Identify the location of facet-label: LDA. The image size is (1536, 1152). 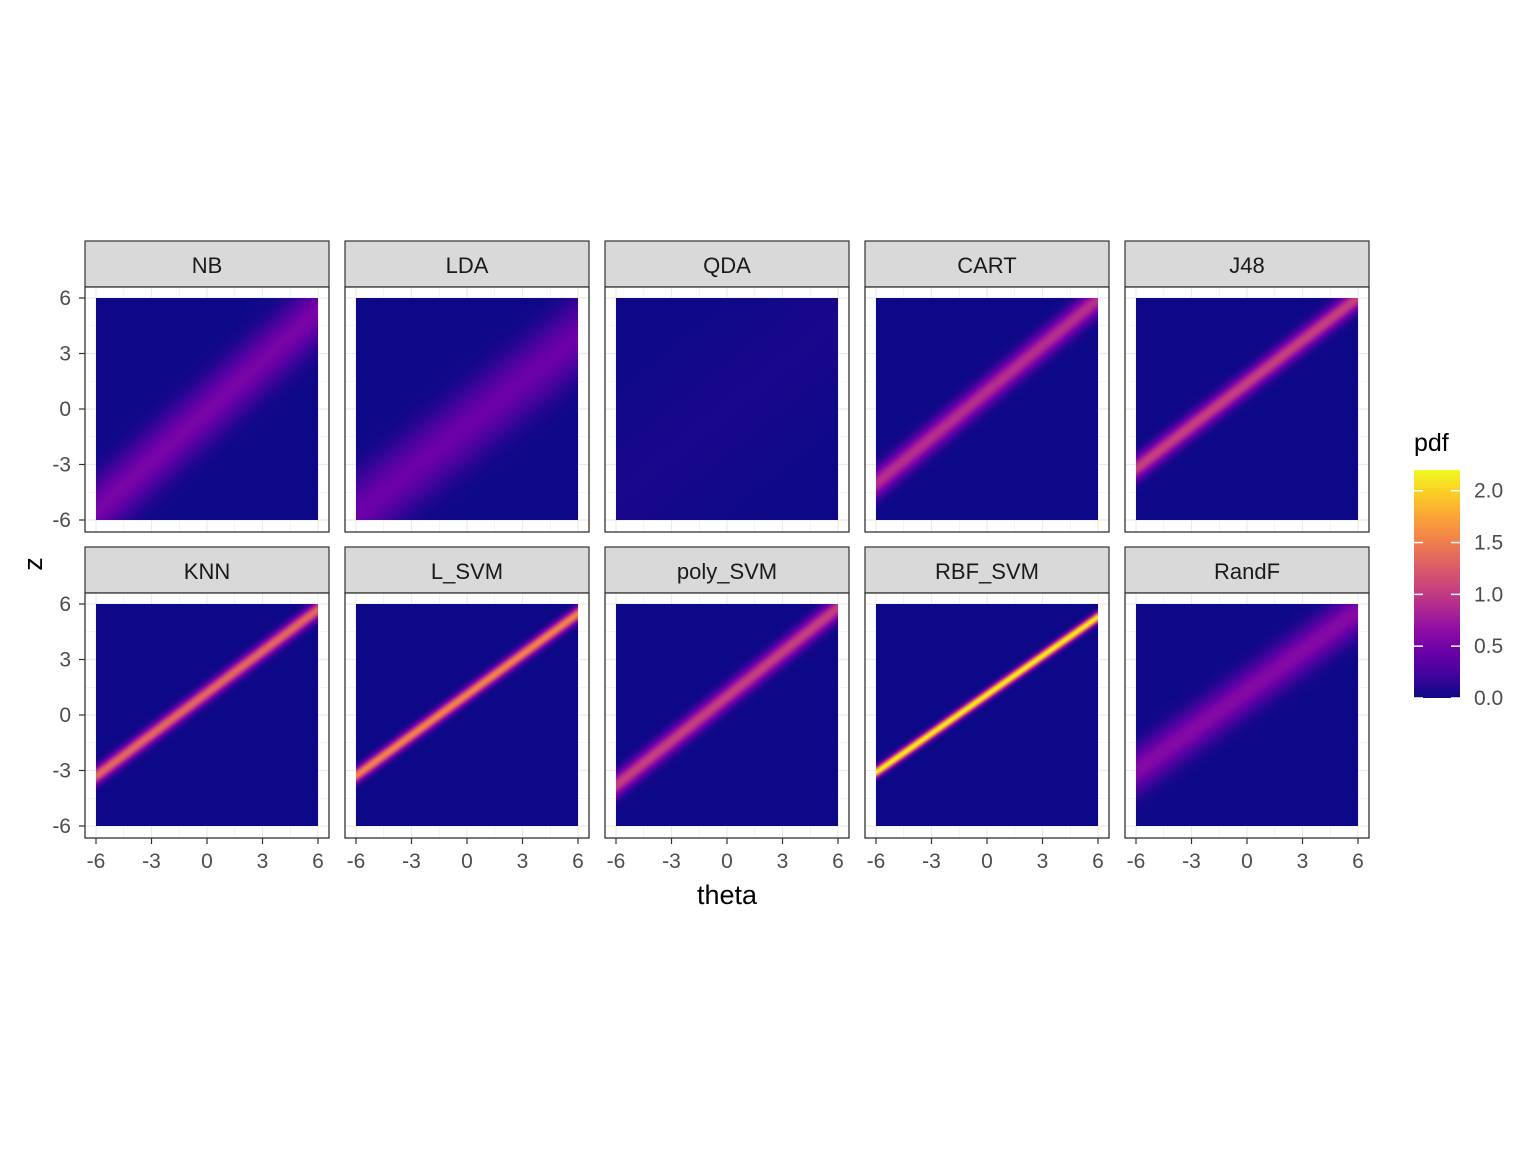
(467, 265).